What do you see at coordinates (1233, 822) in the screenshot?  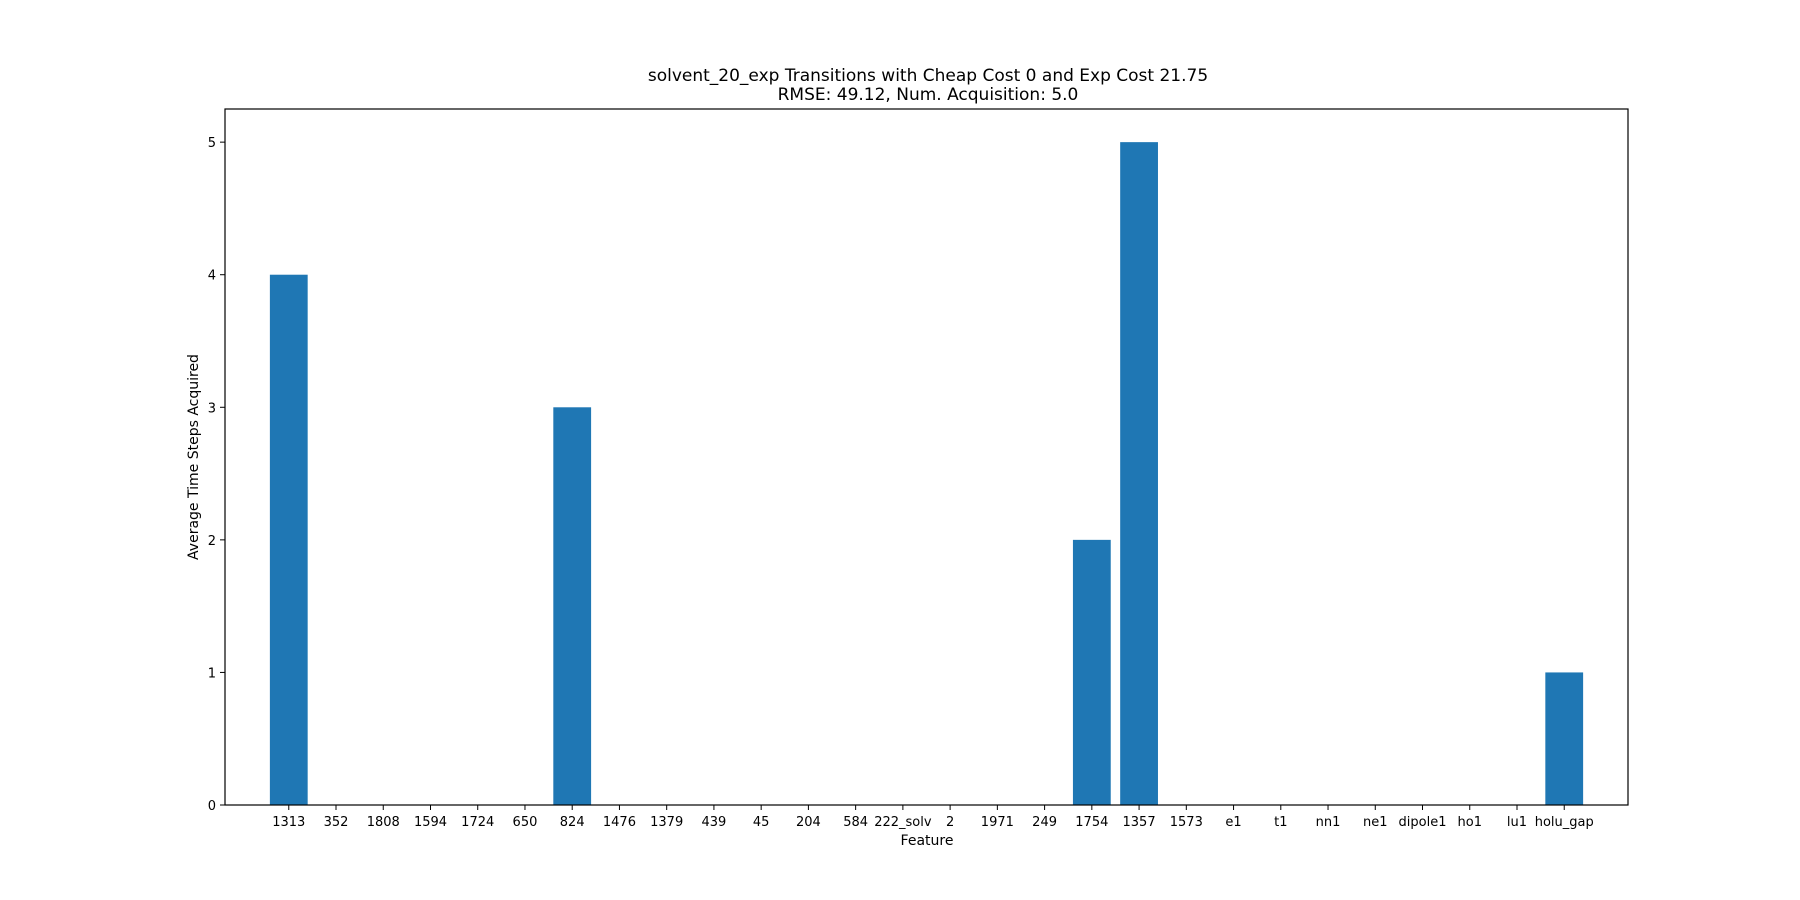 I see `x-tick-label: e1` at bounding box center [1233, 822].